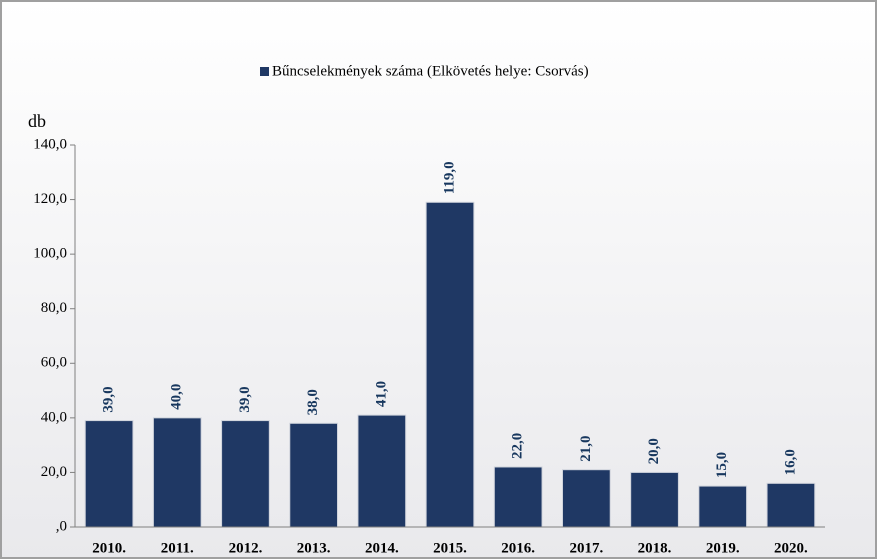  Describe the element at coordinates (518, 548) in the screenshot. I see `x-tick-label: 2016.` at that location.